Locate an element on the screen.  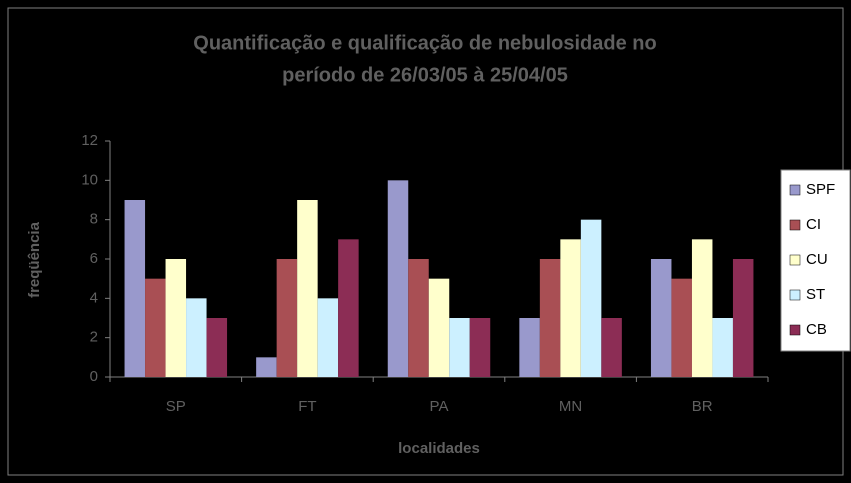
legend-label: CU is located at coordinates (817, 259).